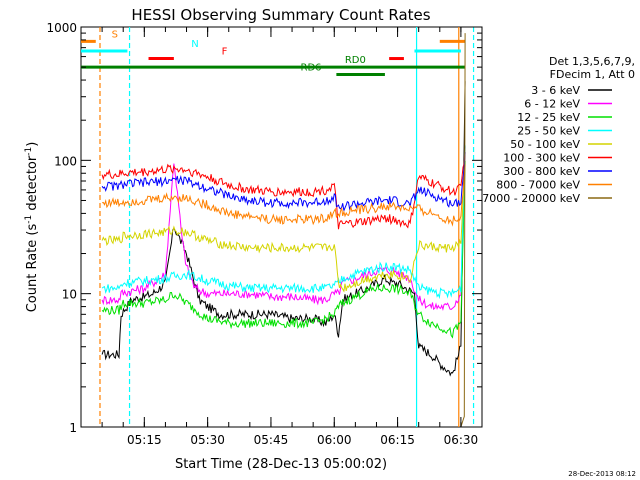 The width and height of the screenshot is (640, 480). Describe the element at coordinates (65, 161) in the screenshot. I see `y-tick-label: 100` at that location.